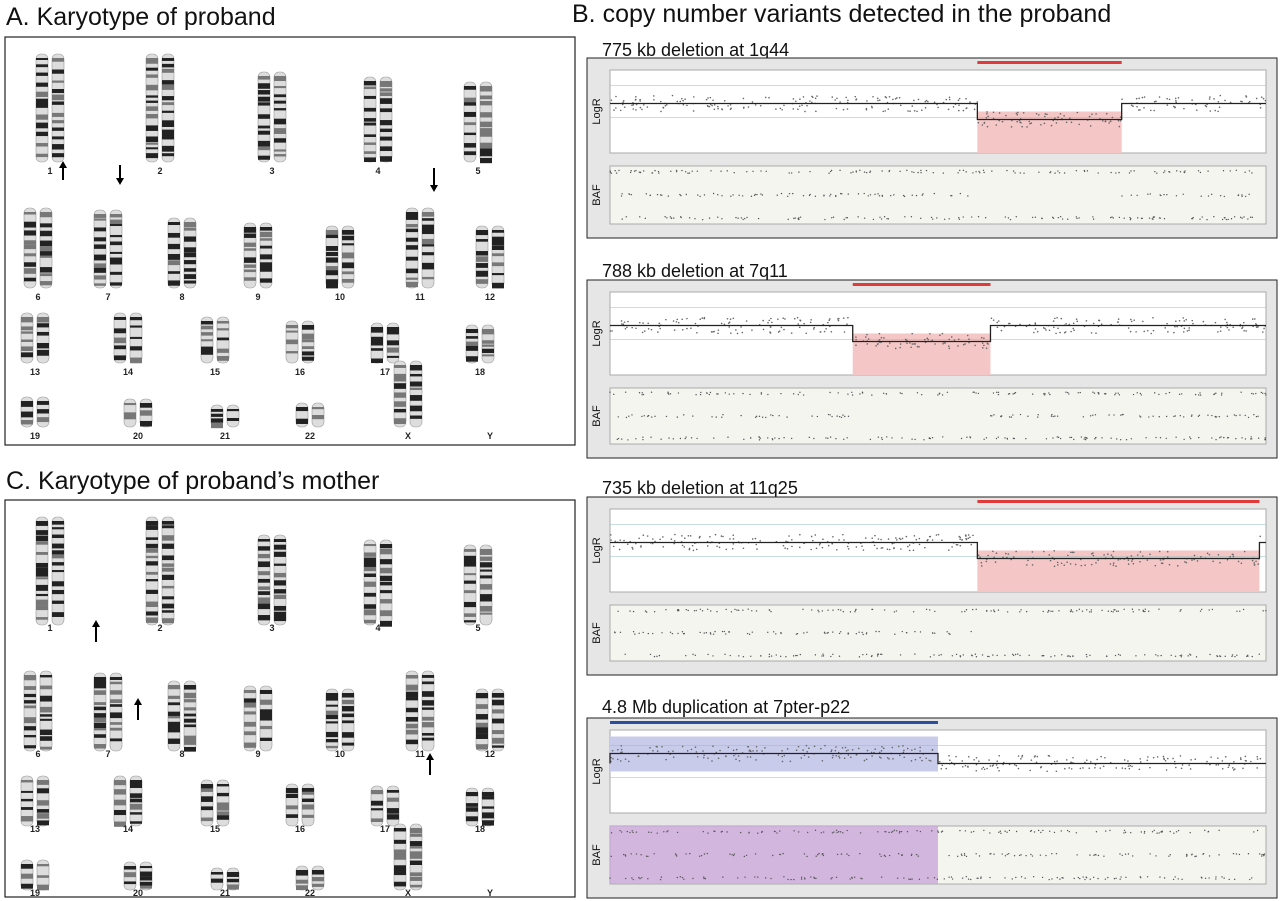 Image resolution: width=1280 pixels, height=901 pixels. I want to click on axis-label: BAF, so click(597, 633).